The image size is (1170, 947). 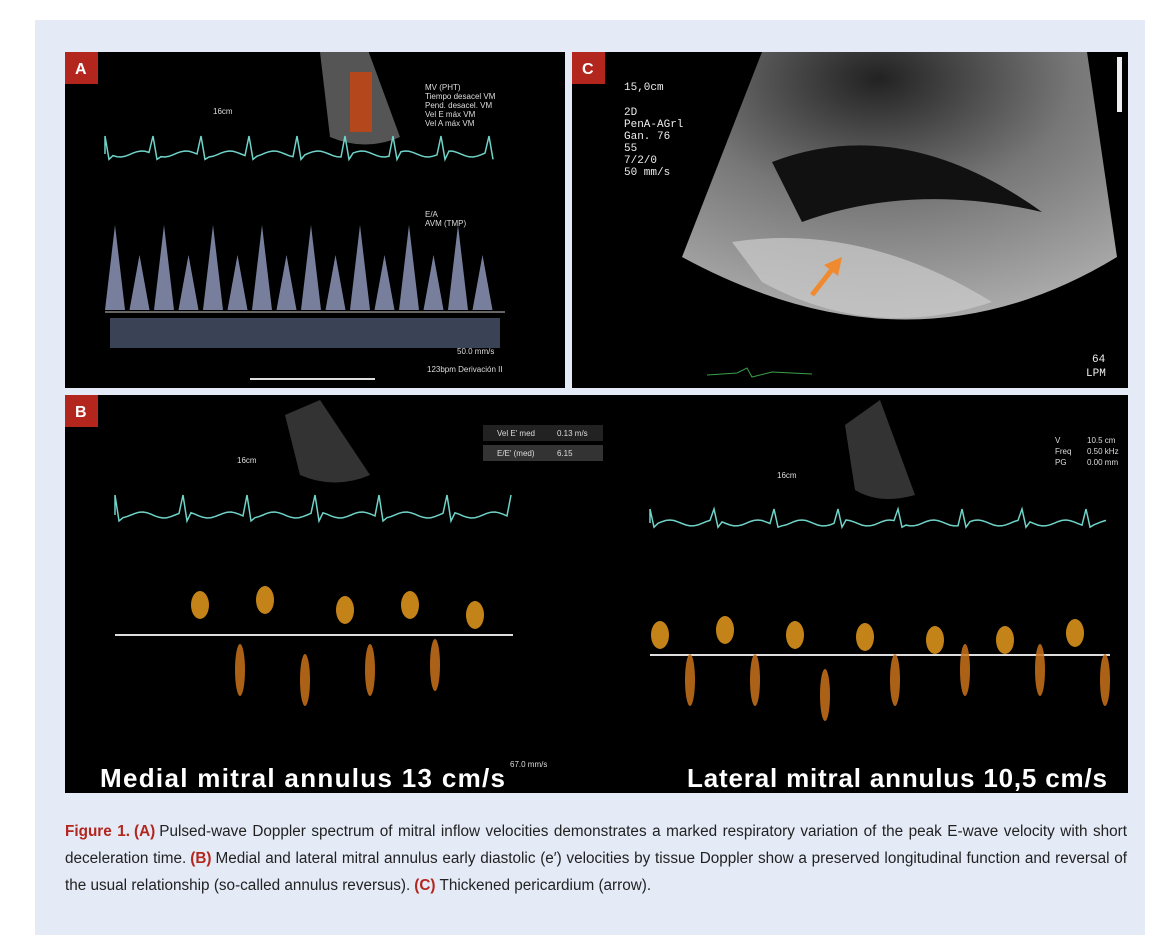 What do you see at coordinates (528, 764) in the screenshot?
I see `sweep: 67.0 mm/s` at bounding box center [528, 764].